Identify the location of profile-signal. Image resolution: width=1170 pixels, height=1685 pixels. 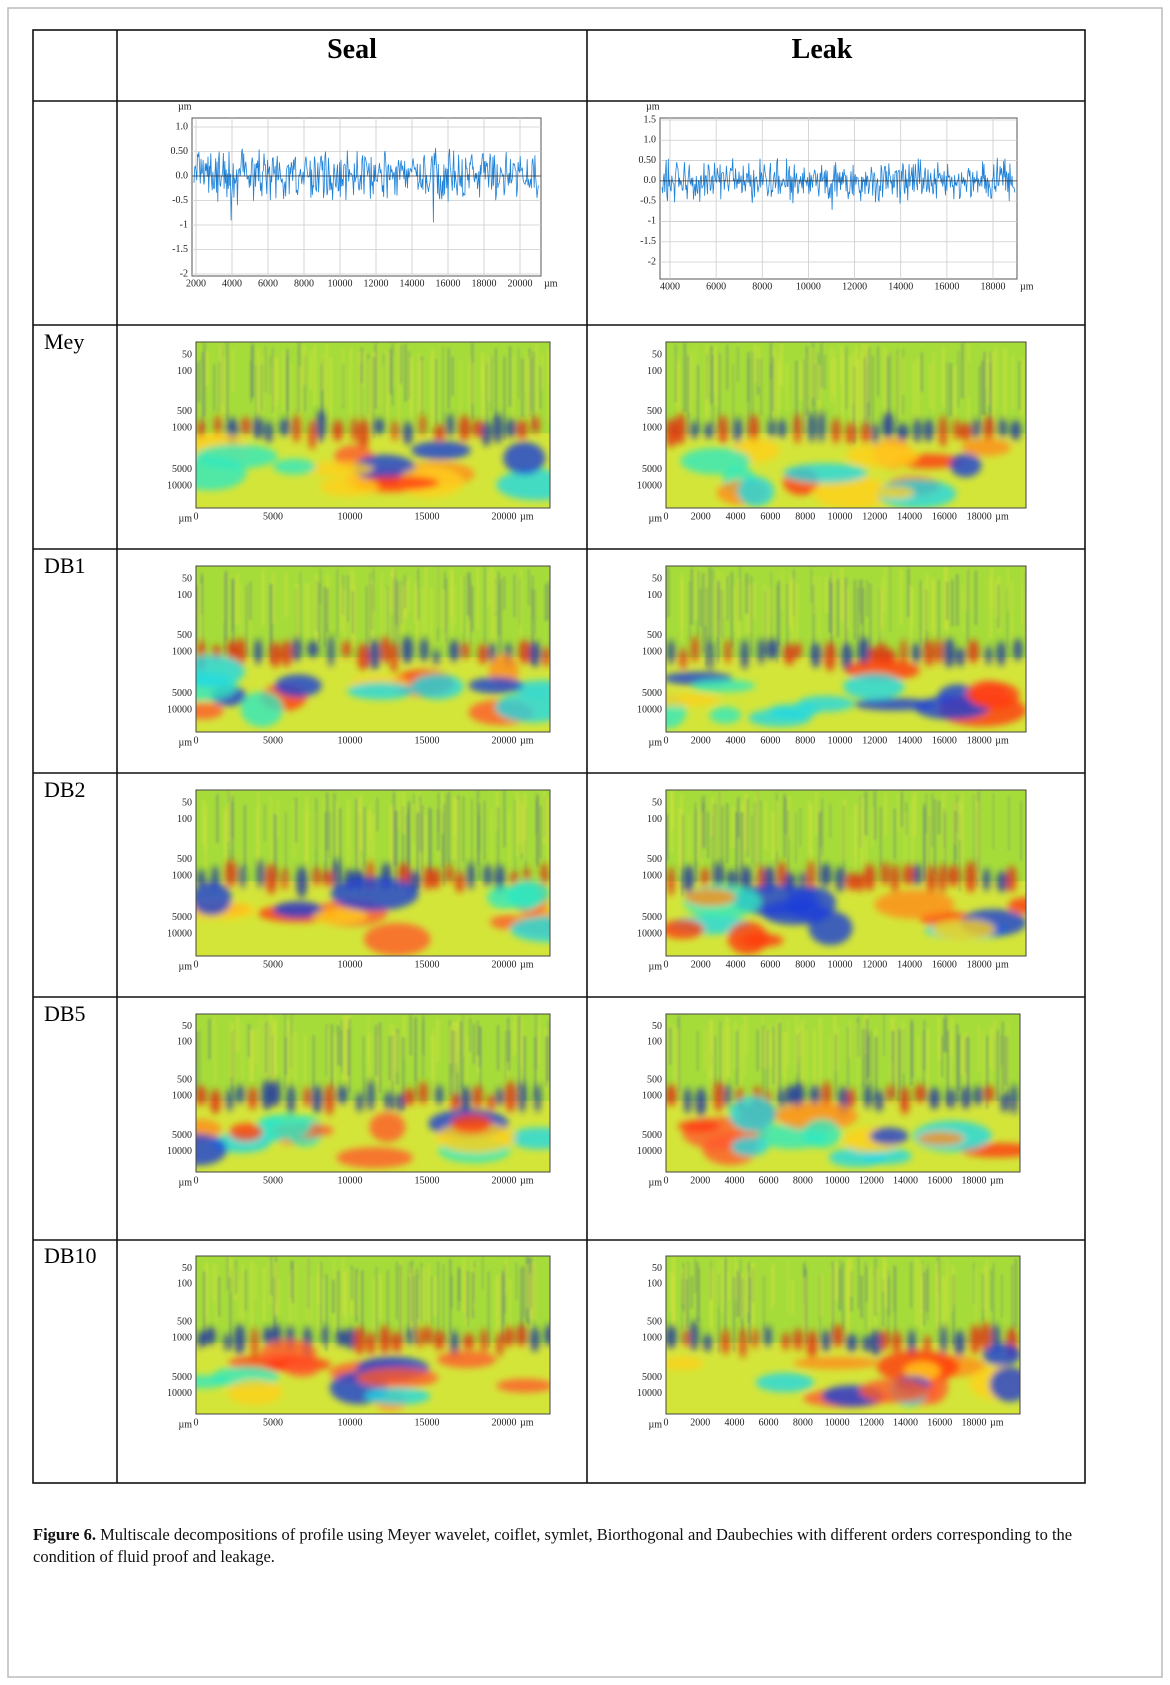
(838, 184).